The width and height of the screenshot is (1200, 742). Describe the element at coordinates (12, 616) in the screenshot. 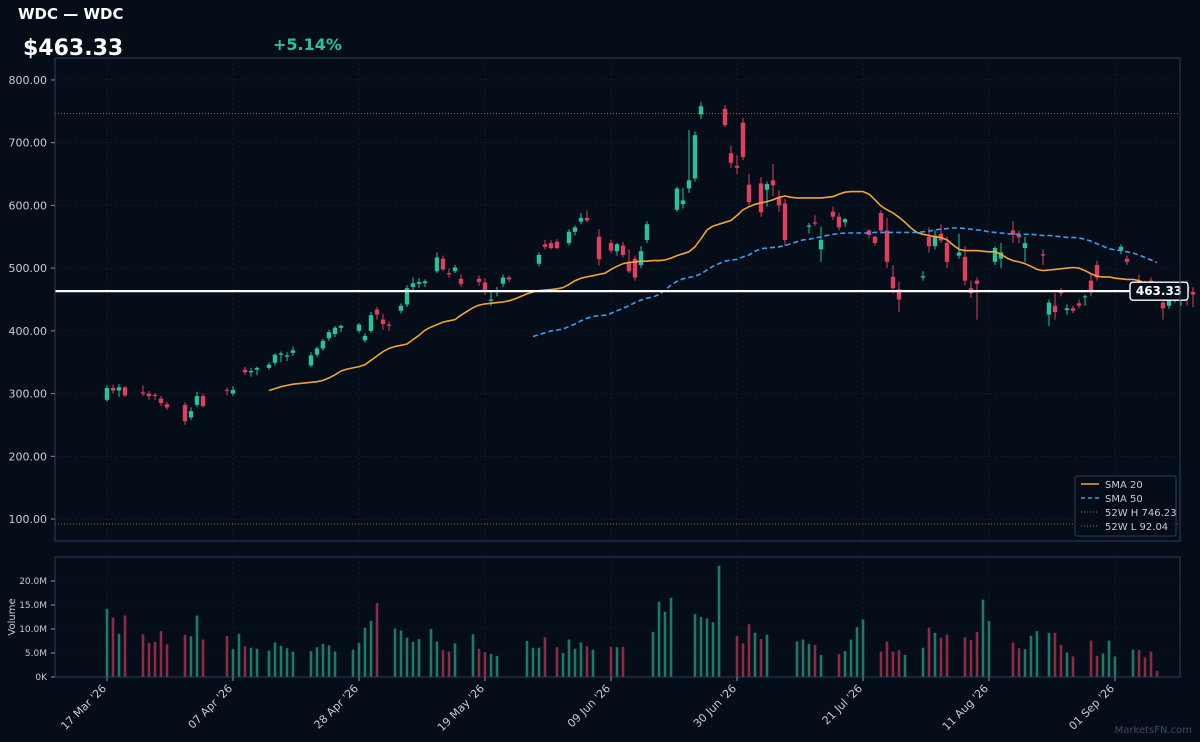

I see `volume-axis-label: Volume` at that location.